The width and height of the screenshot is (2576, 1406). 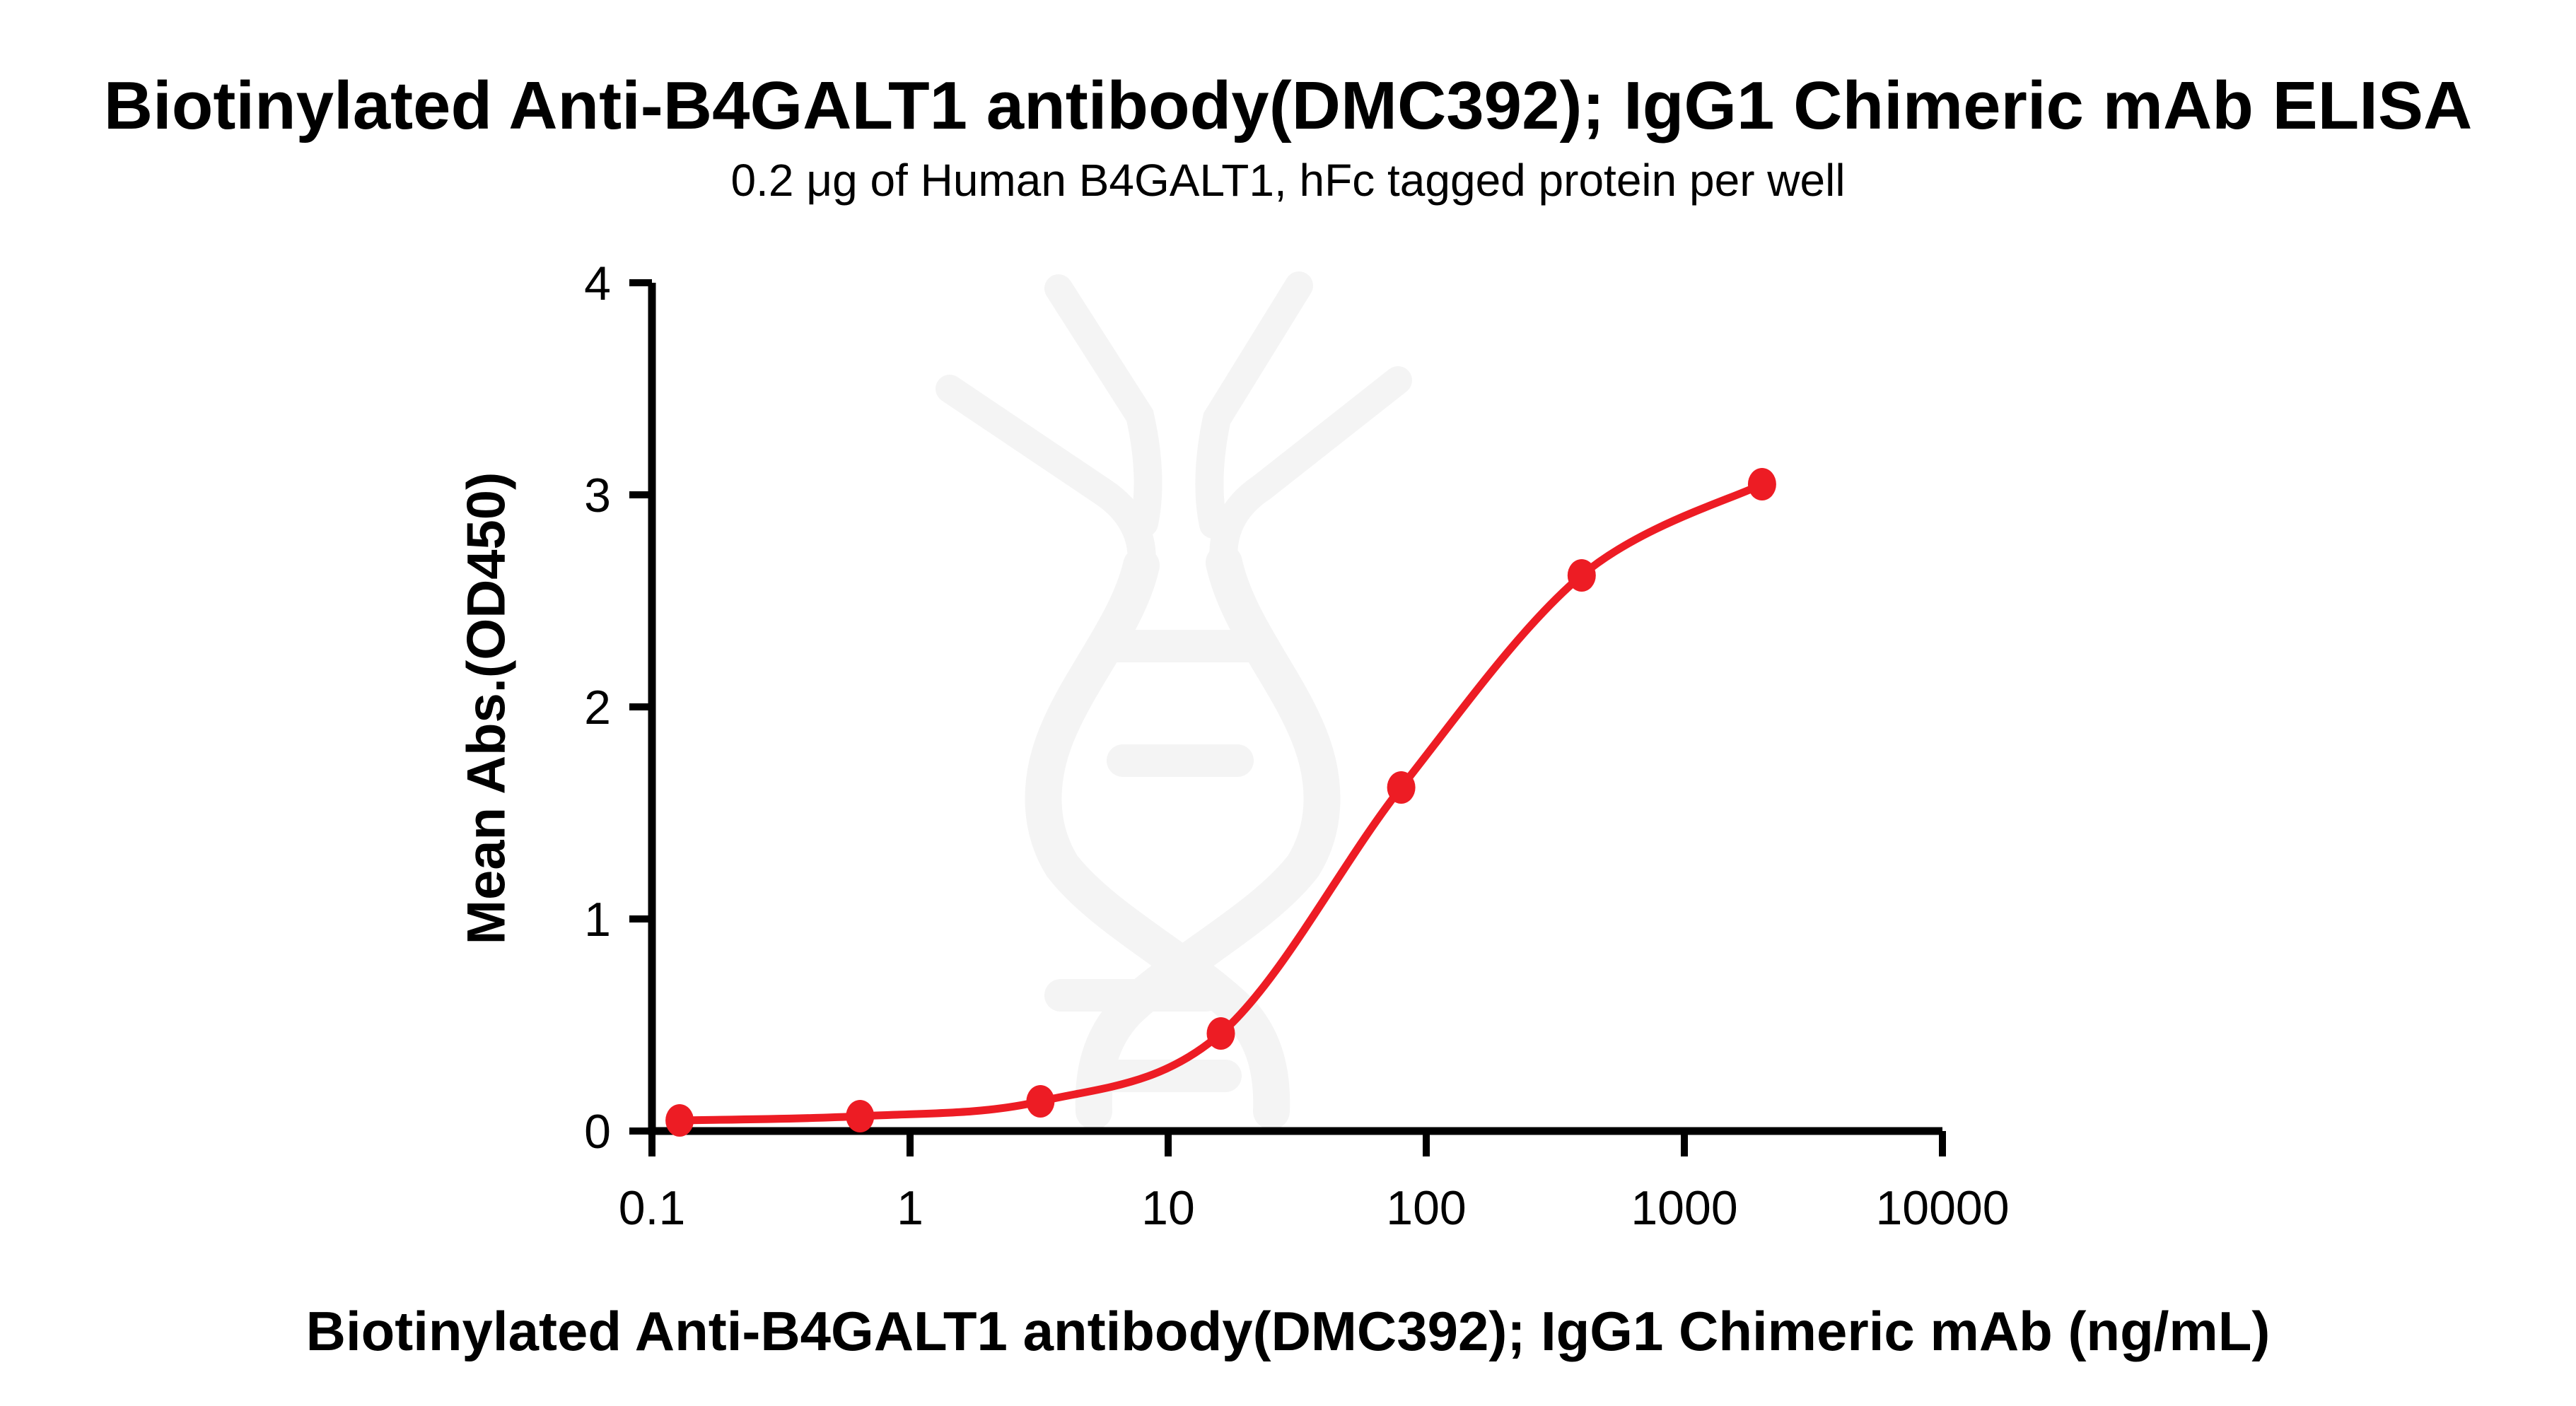 I want to click on x-tick-label: 10, so click(x=1168, y=1208).